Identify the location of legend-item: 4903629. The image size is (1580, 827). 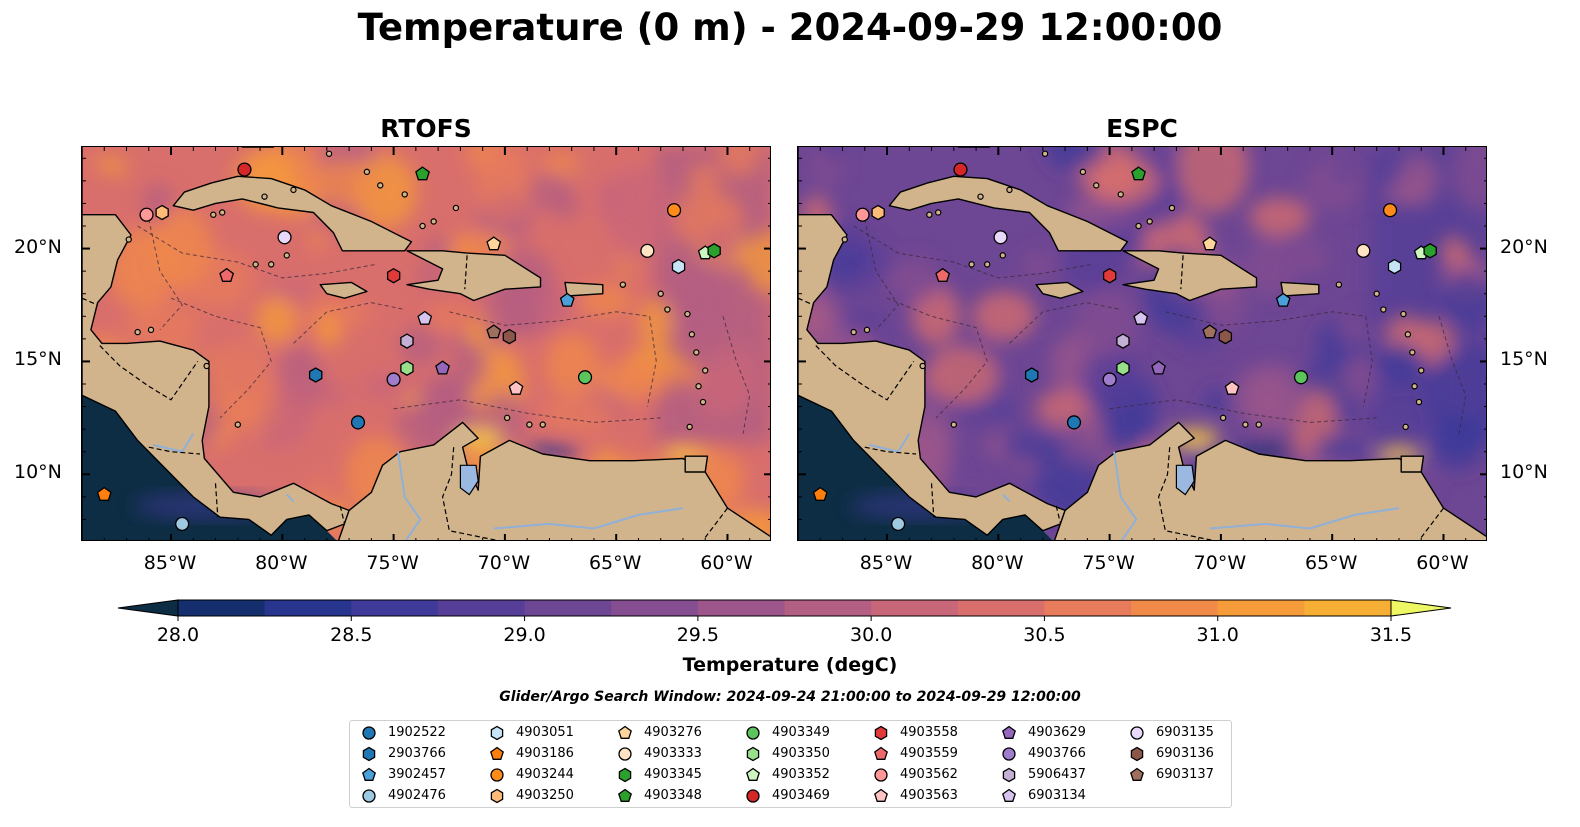
(1043, 732).